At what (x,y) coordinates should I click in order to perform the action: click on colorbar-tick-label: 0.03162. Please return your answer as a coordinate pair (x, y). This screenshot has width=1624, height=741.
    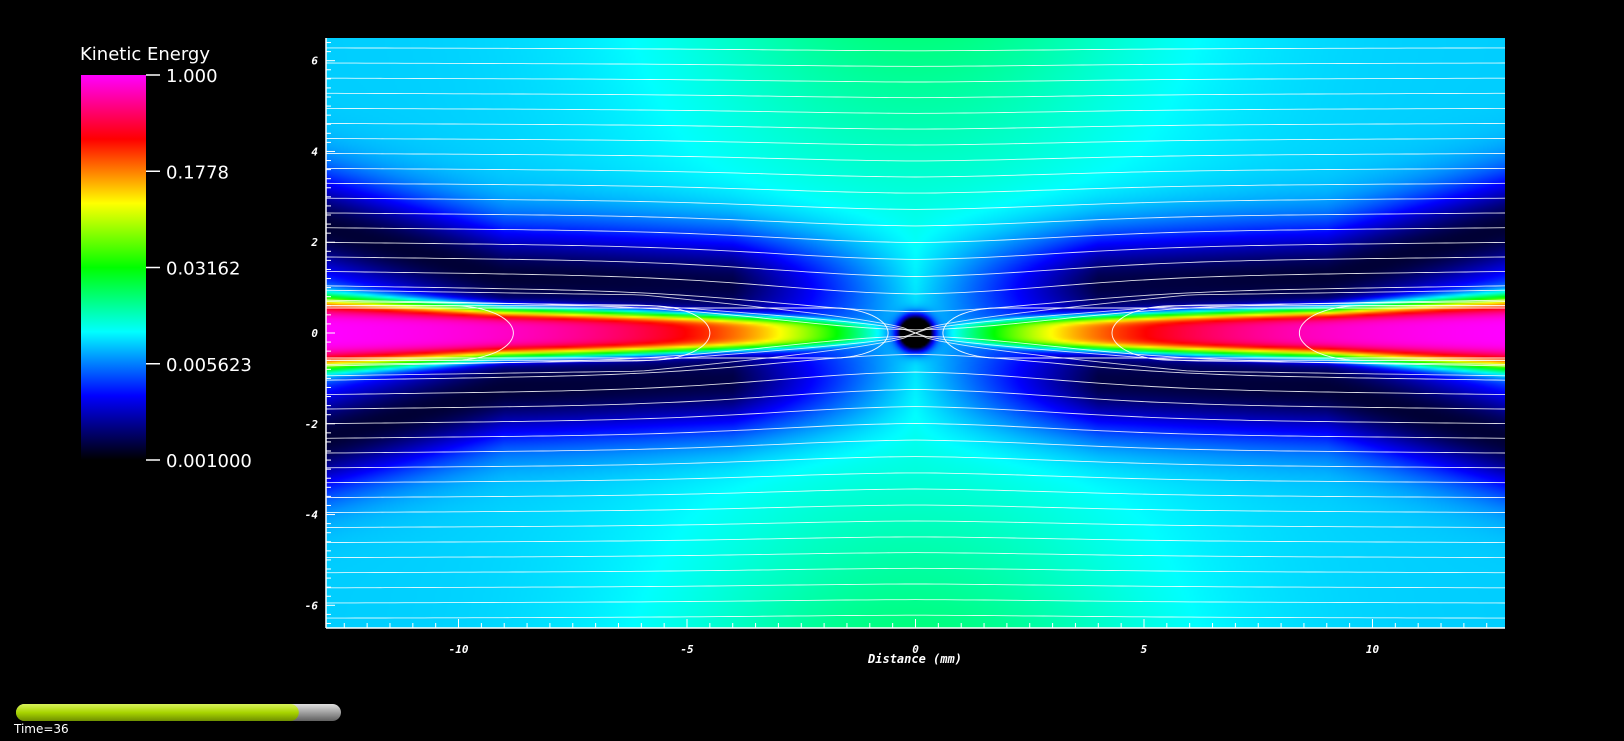
    Looking at the image, I should click on (203, 269).